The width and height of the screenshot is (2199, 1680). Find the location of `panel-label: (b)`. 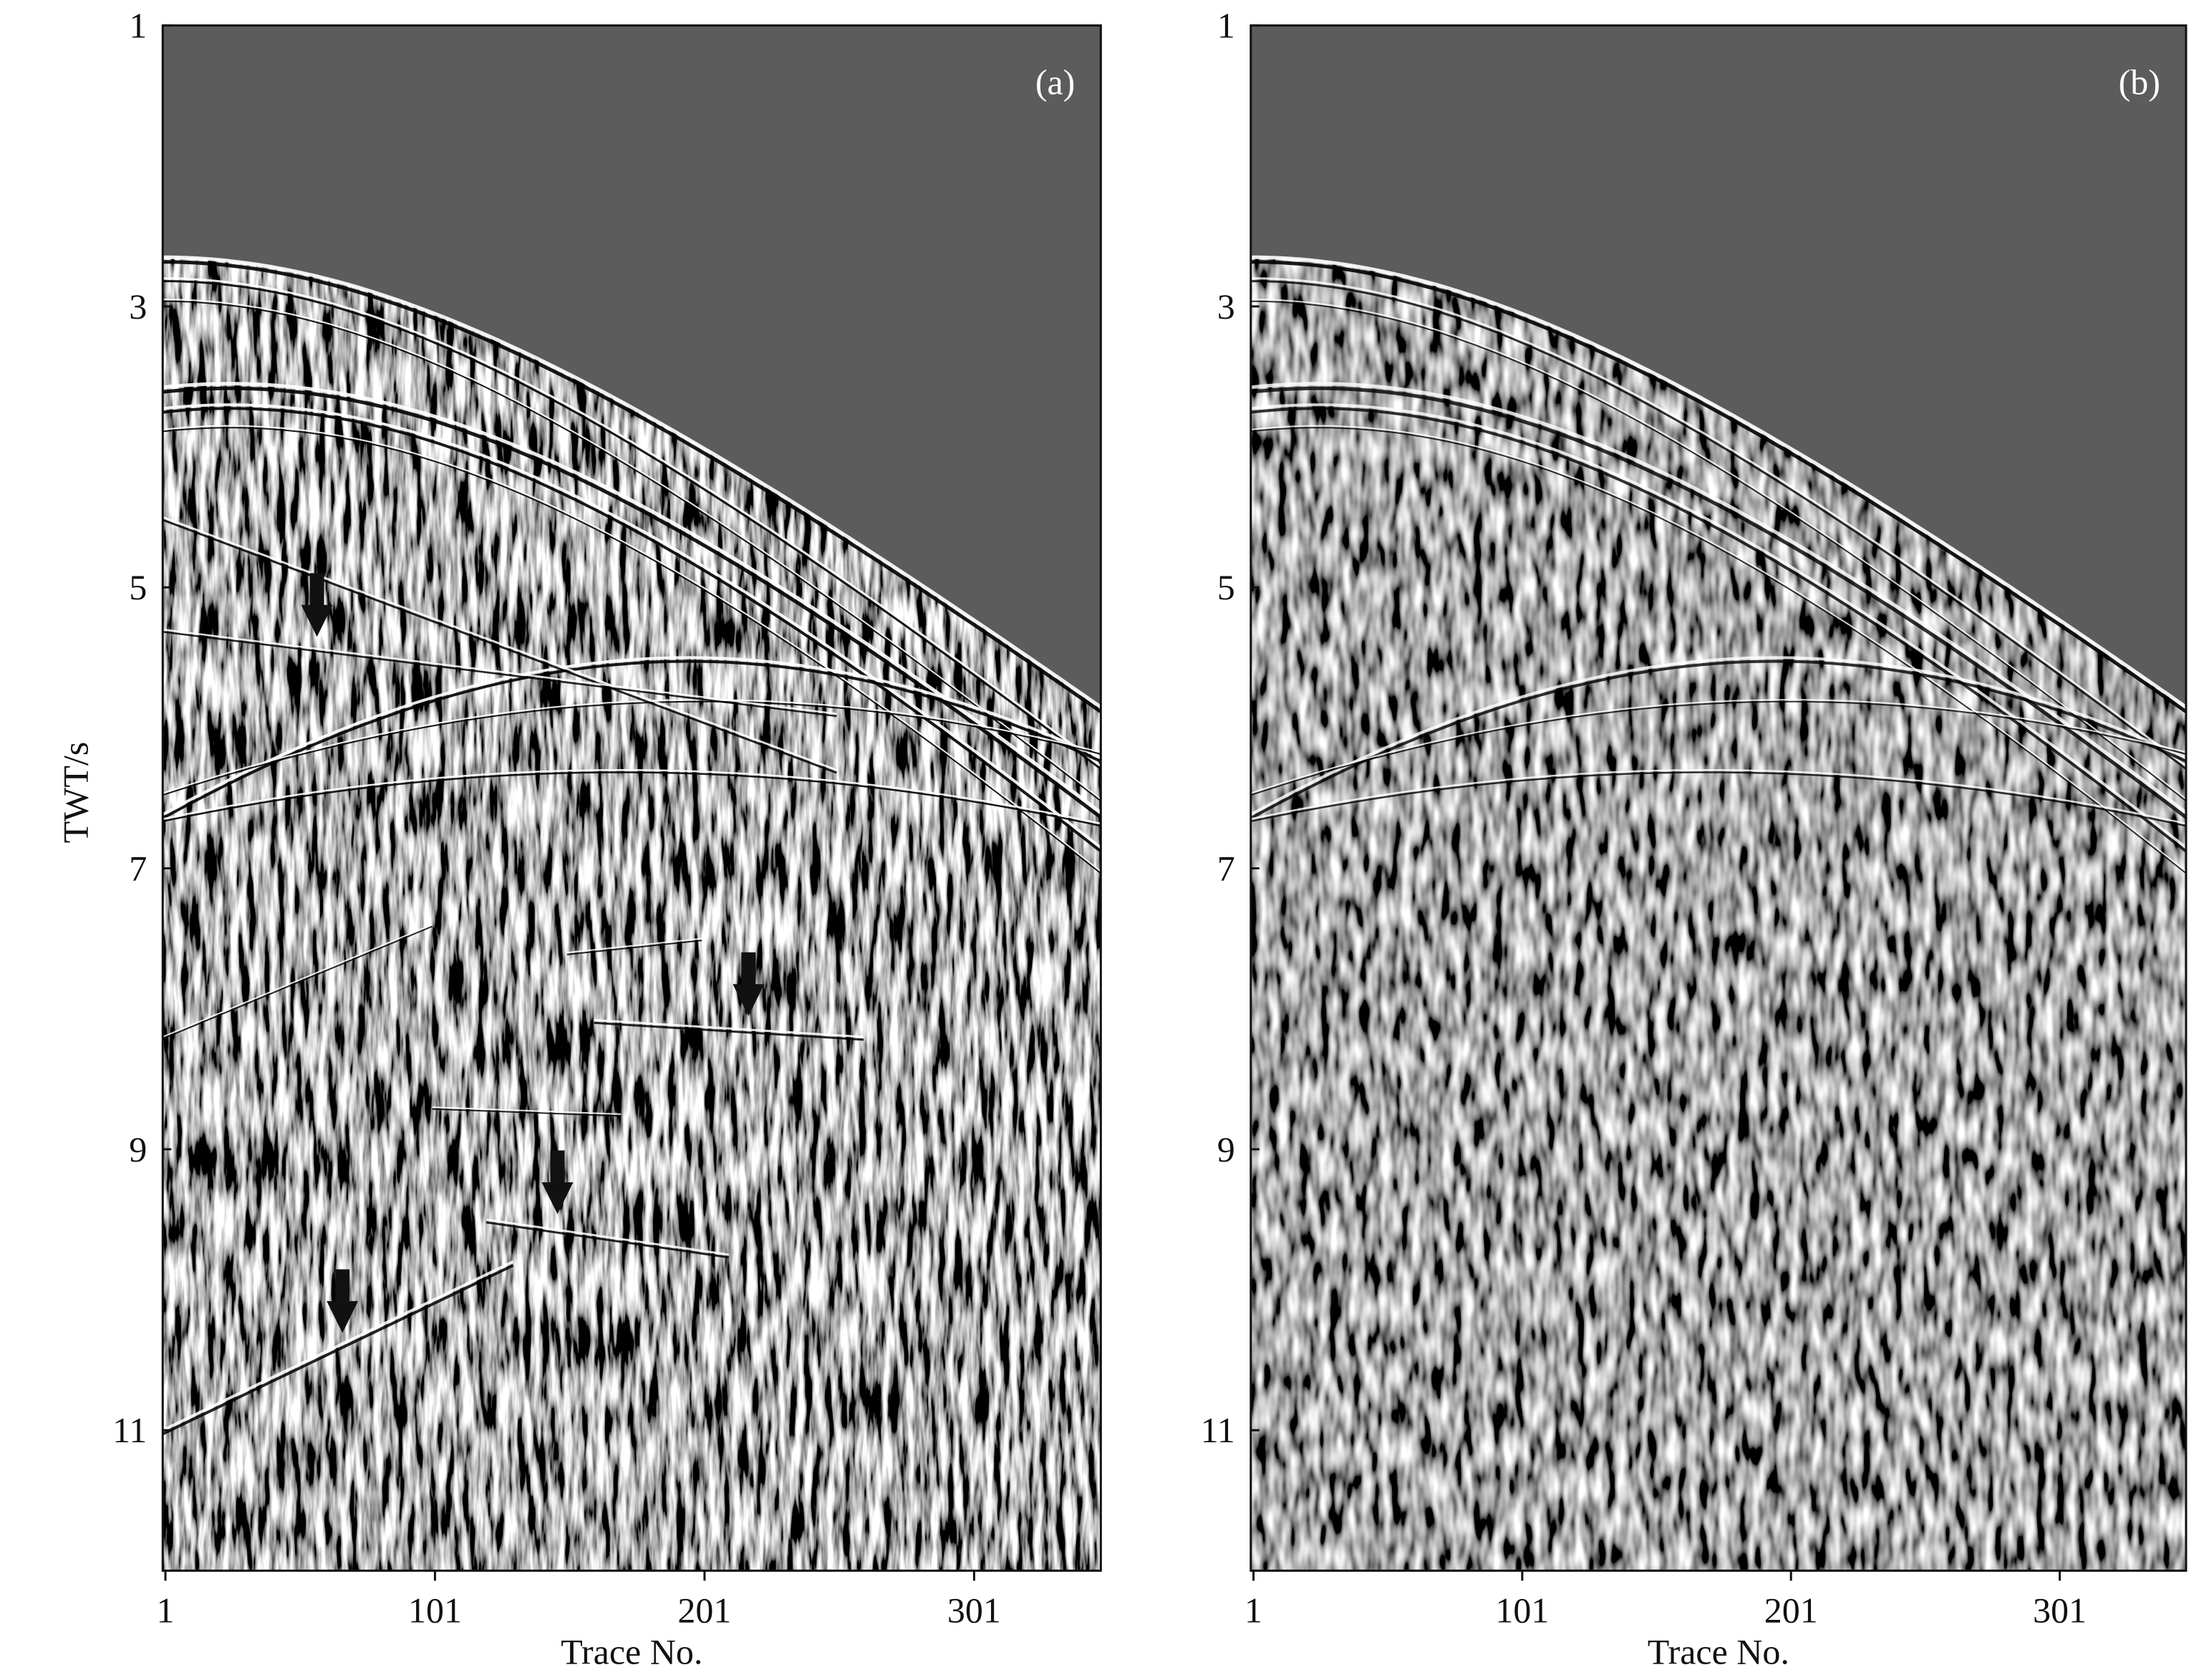

panel-label: (b) is located at coordinates (2139, 82).